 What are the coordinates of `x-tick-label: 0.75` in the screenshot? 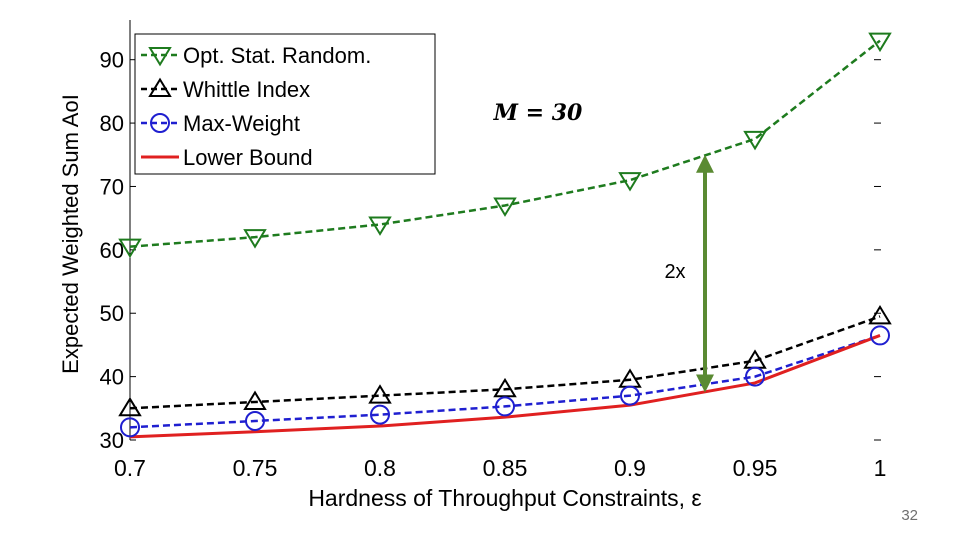 It's located at (255, 468).